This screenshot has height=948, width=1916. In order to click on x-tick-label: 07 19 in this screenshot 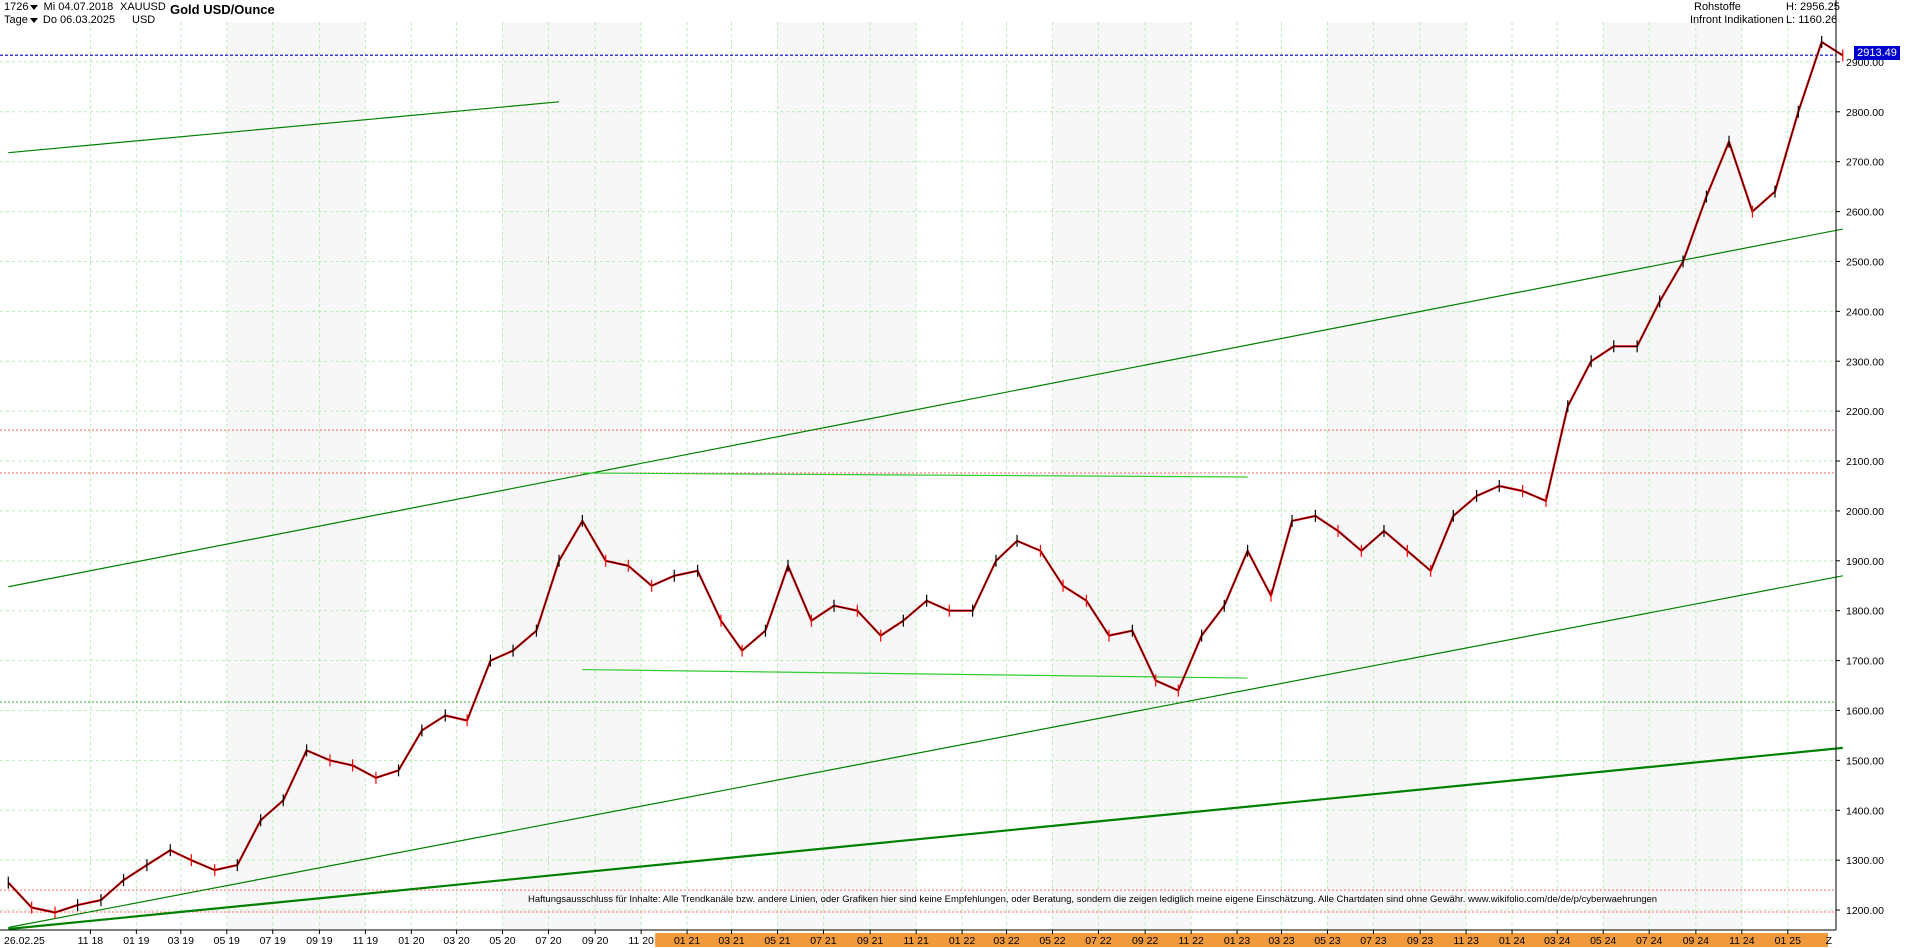, I will do `click(273, 941)`.